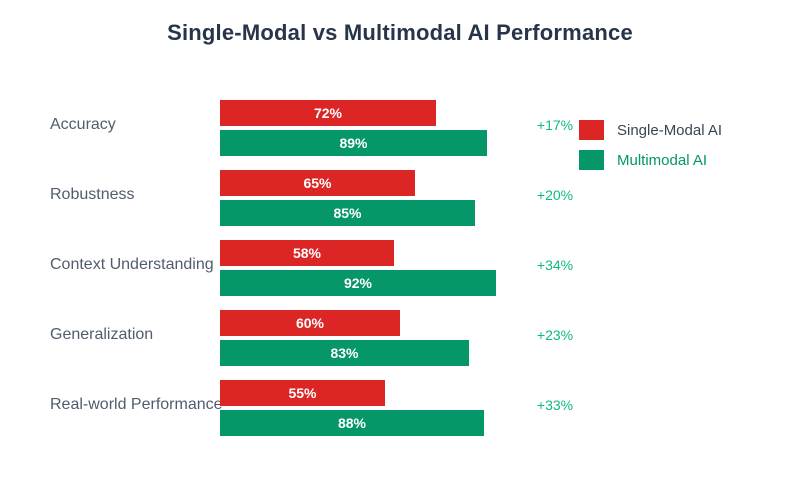  I want to click on category-label: Generalization, so click(102, 334).